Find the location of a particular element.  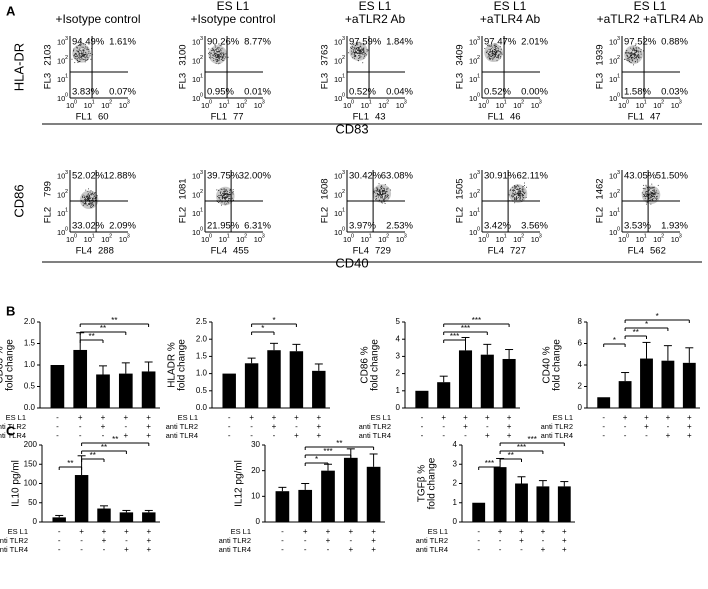

quadrant-percent: 3.83% is located at coordinates (85, 92).